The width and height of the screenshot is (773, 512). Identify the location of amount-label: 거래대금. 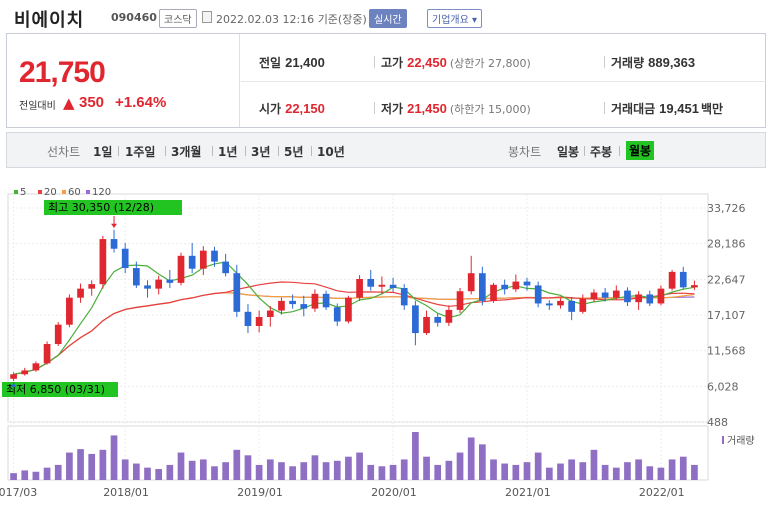
(633, 109).